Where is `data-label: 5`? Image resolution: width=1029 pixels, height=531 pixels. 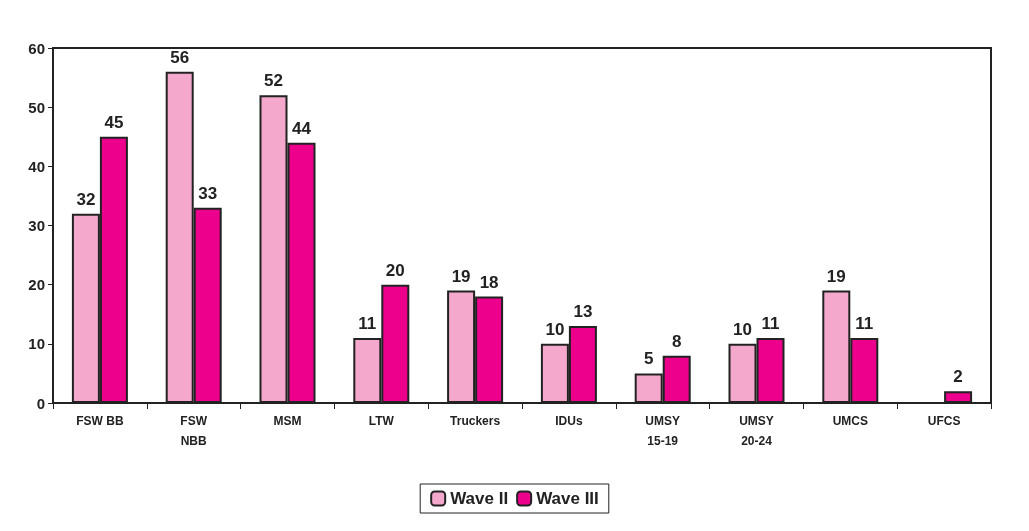 data-label: 5 is located at coordinates (648, 359).